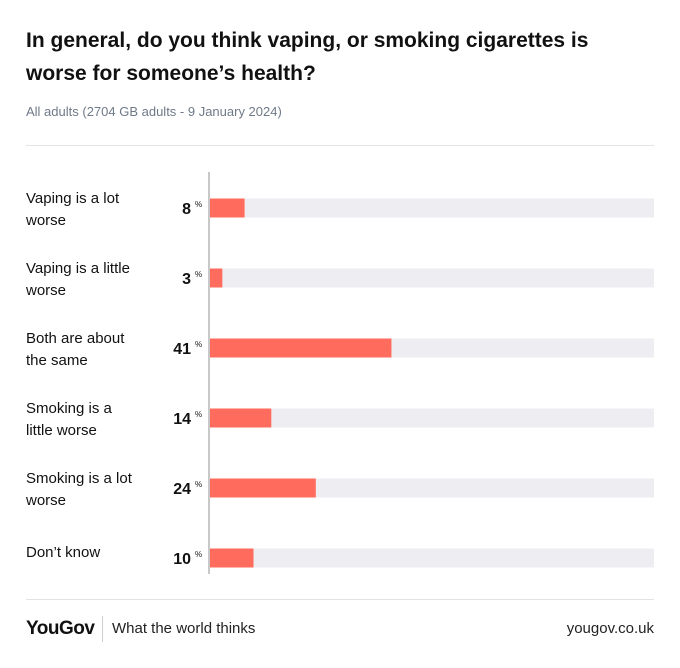 This screenshot has width=680, height=668. Describe the element at coordinates (60, 628) in the screenshot. I see `yougov-logo: YouGov` at that location.